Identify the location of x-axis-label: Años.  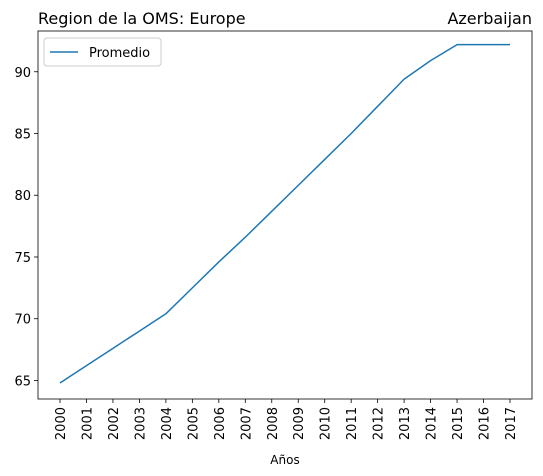
(284, 460).